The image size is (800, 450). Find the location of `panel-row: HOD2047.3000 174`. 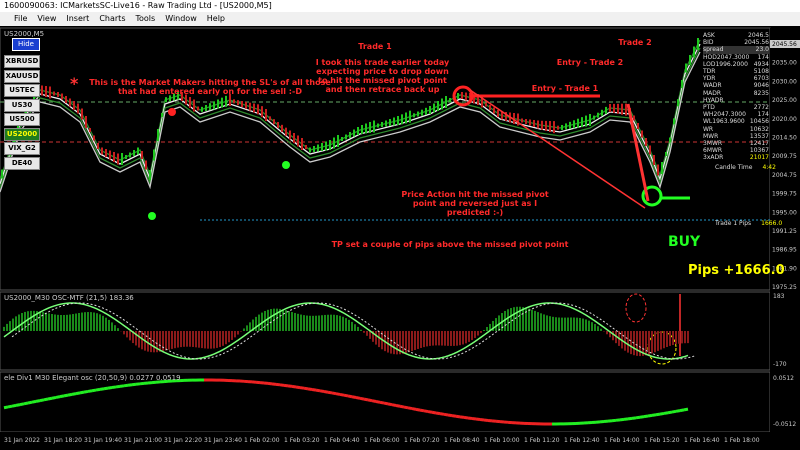

panel-row: HOD2047.3000 174 is located at coordinates (736, 57).